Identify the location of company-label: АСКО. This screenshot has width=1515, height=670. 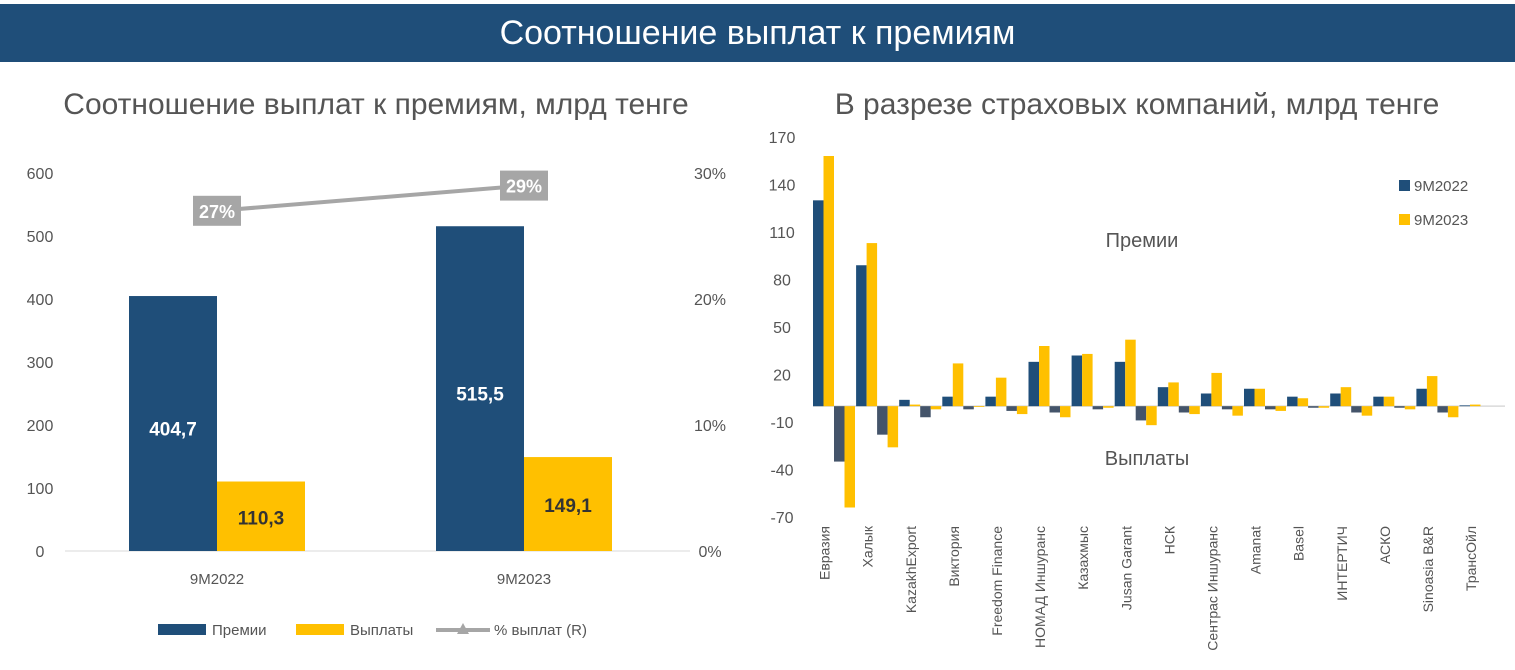
(1385, 545).